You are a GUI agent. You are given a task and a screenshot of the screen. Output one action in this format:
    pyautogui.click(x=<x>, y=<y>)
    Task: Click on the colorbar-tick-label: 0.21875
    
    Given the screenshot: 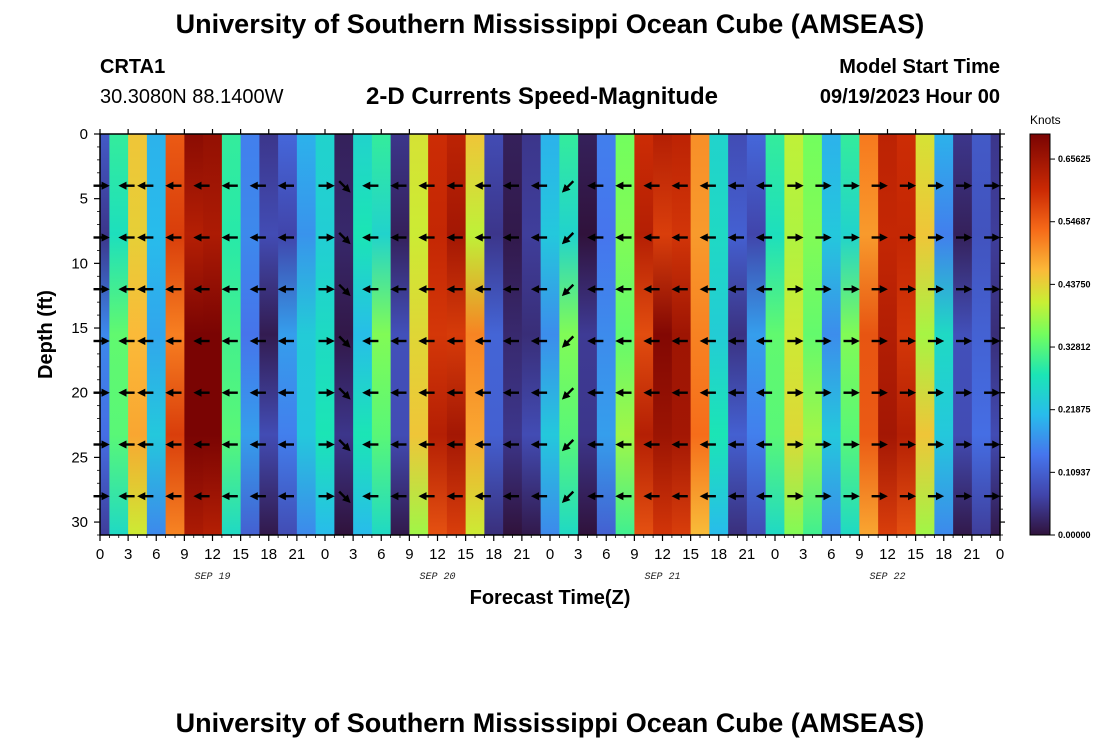 What is the action you would take?
    pyautogui.click(x=1074, y=410)
    